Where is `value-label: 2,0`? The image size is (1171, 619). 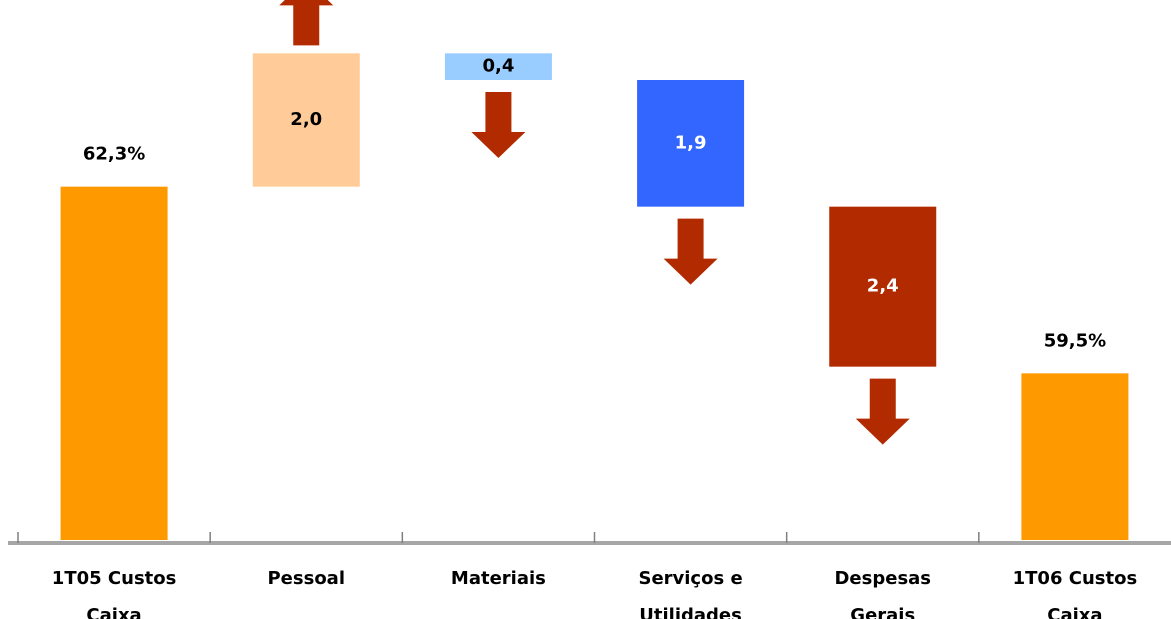
value-label: 2,0 is located at coordinates (306, 119).